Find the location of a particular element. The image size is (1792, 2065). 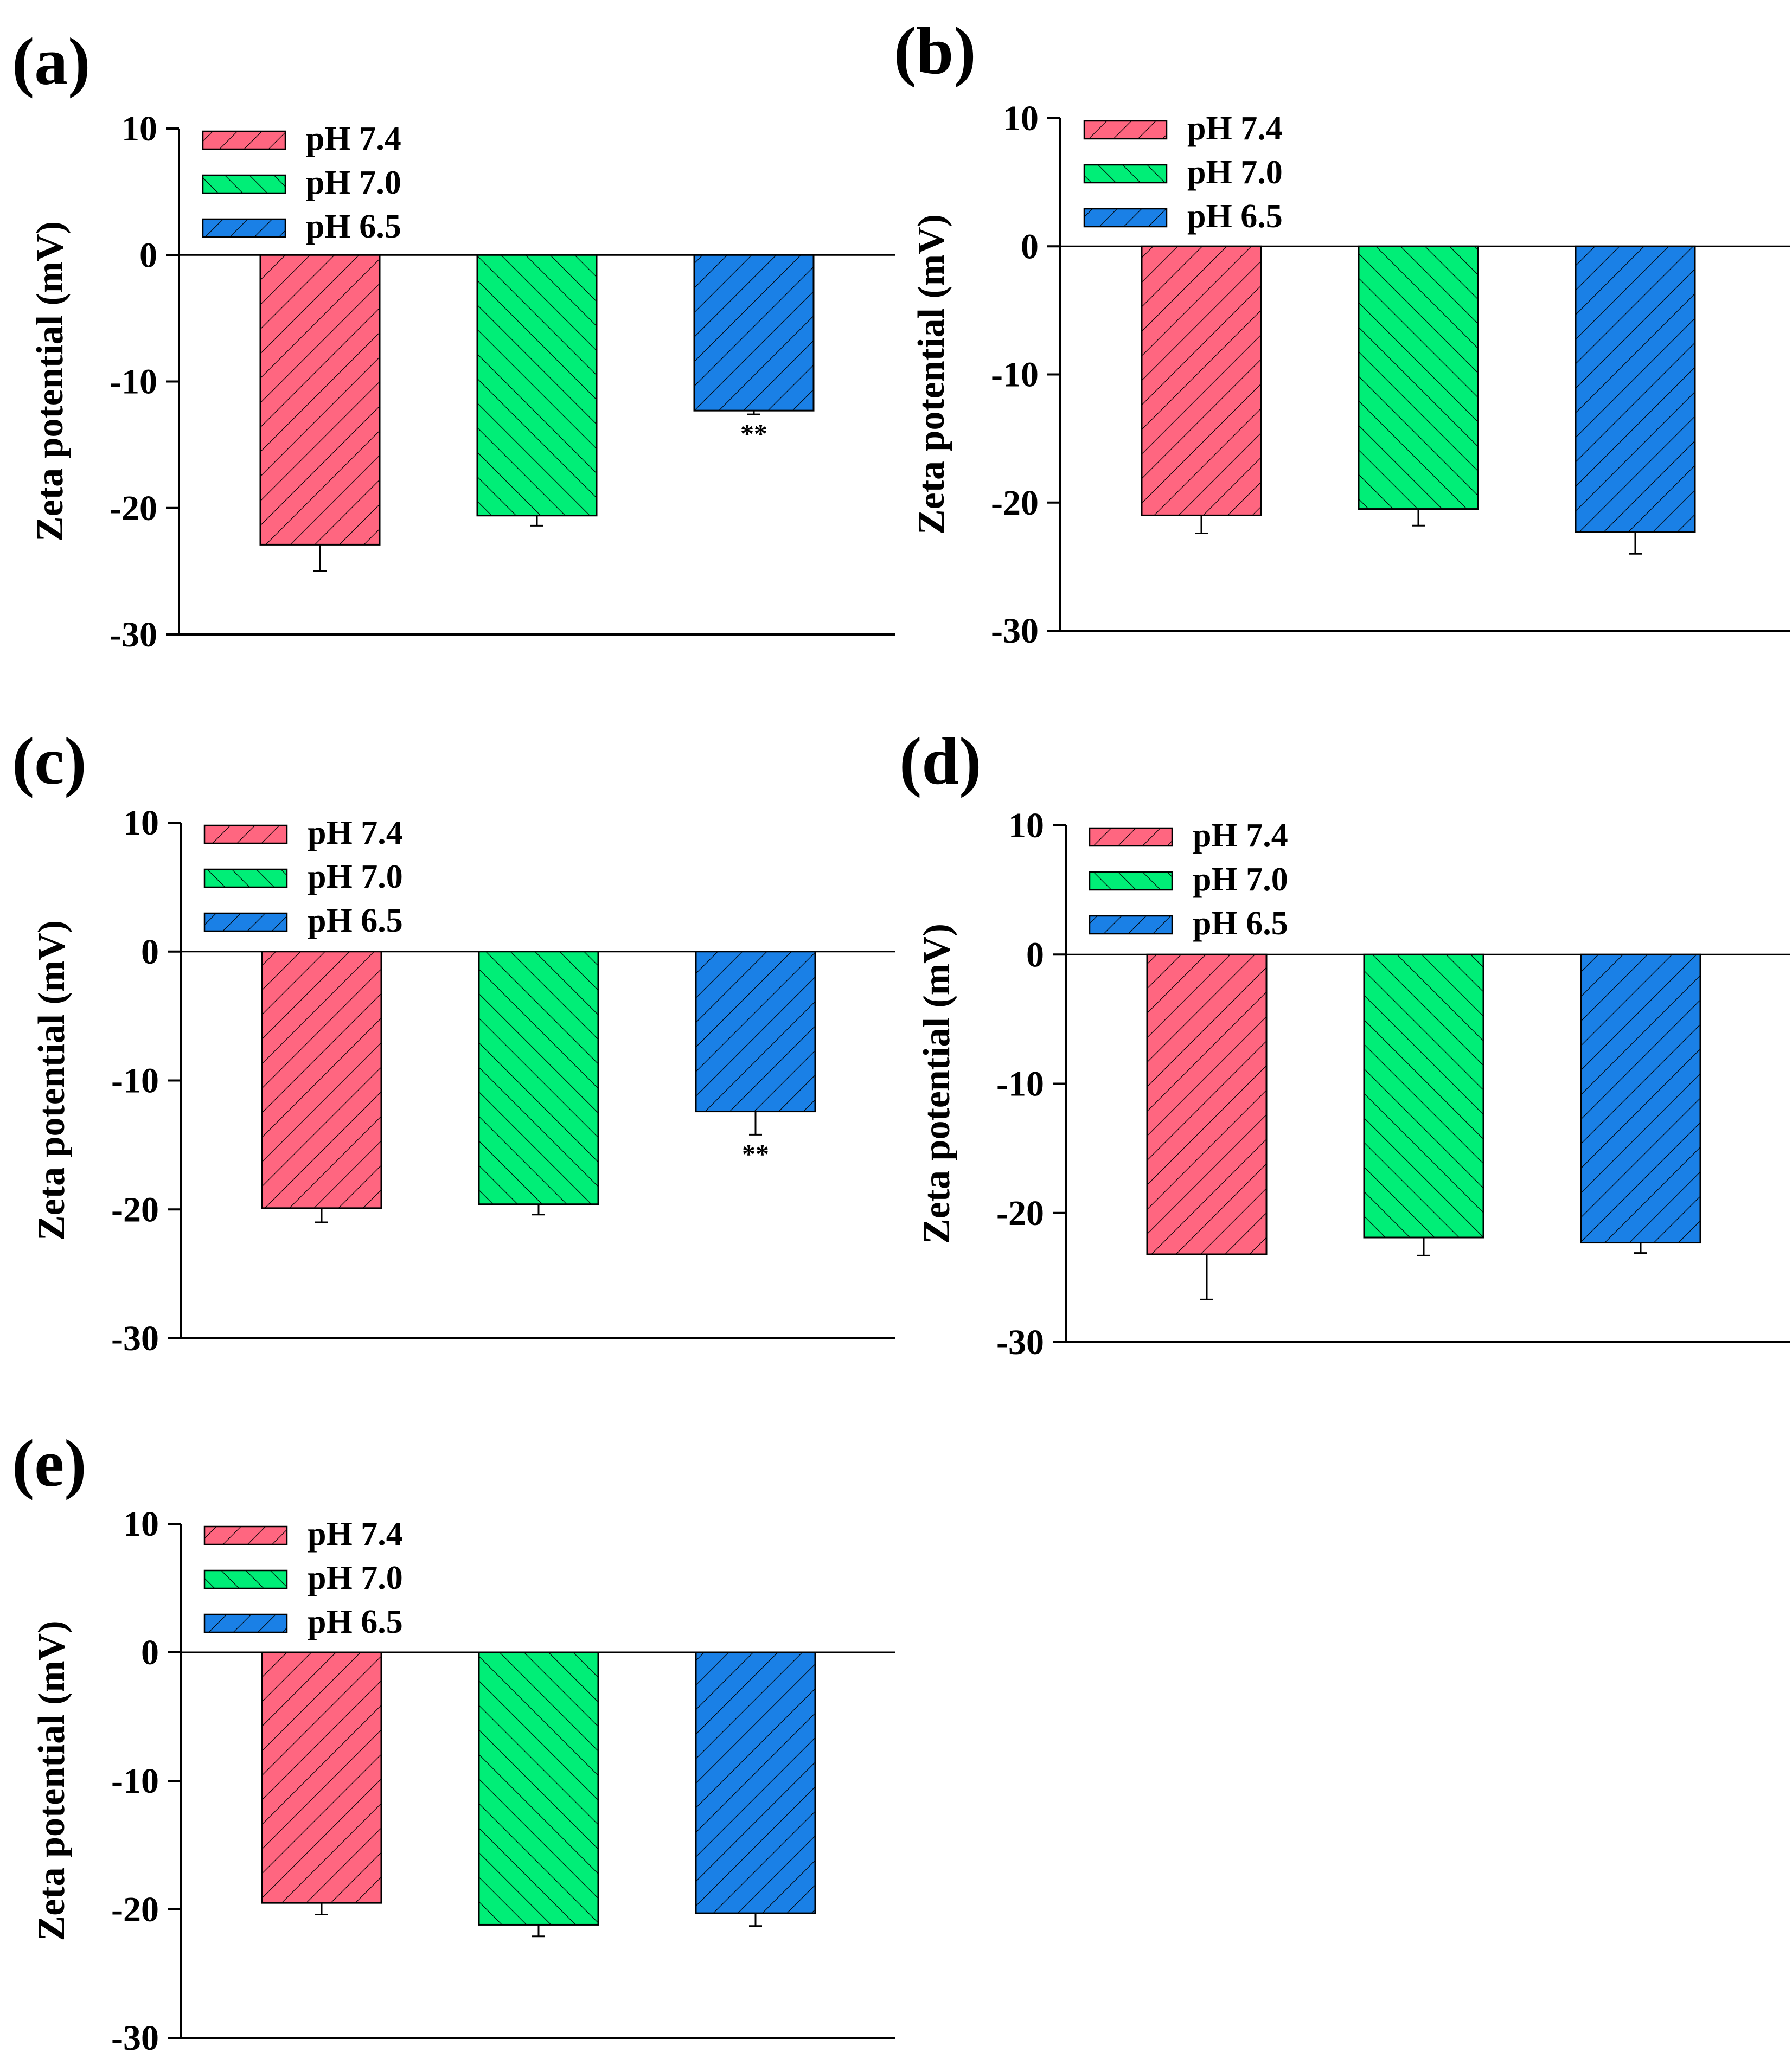

panel-label: (d) is located at coordinates (940, 761).